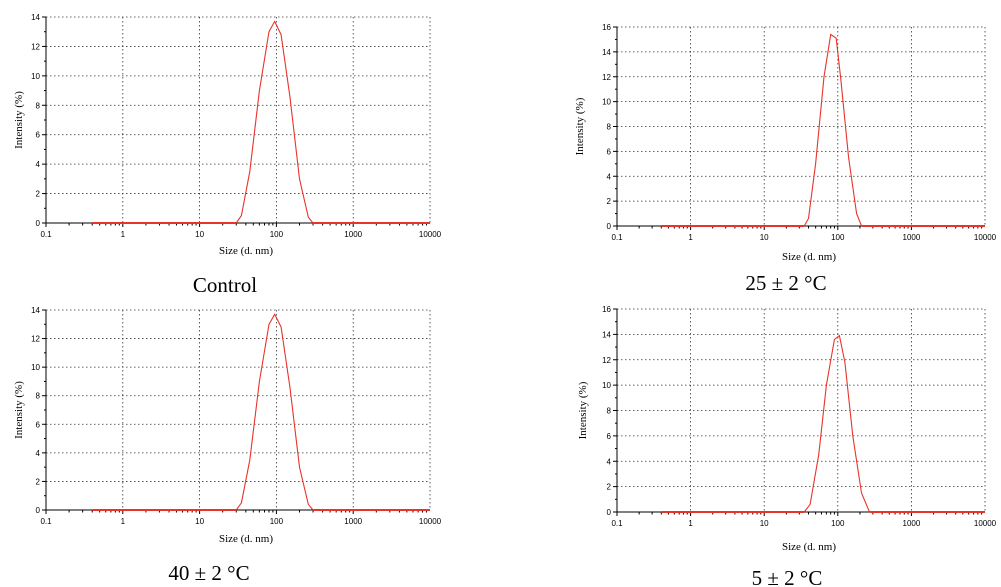 The image size is (1001, 587). I want to click on panel-caption: 40 ± 2 °C, so click(208, 573).